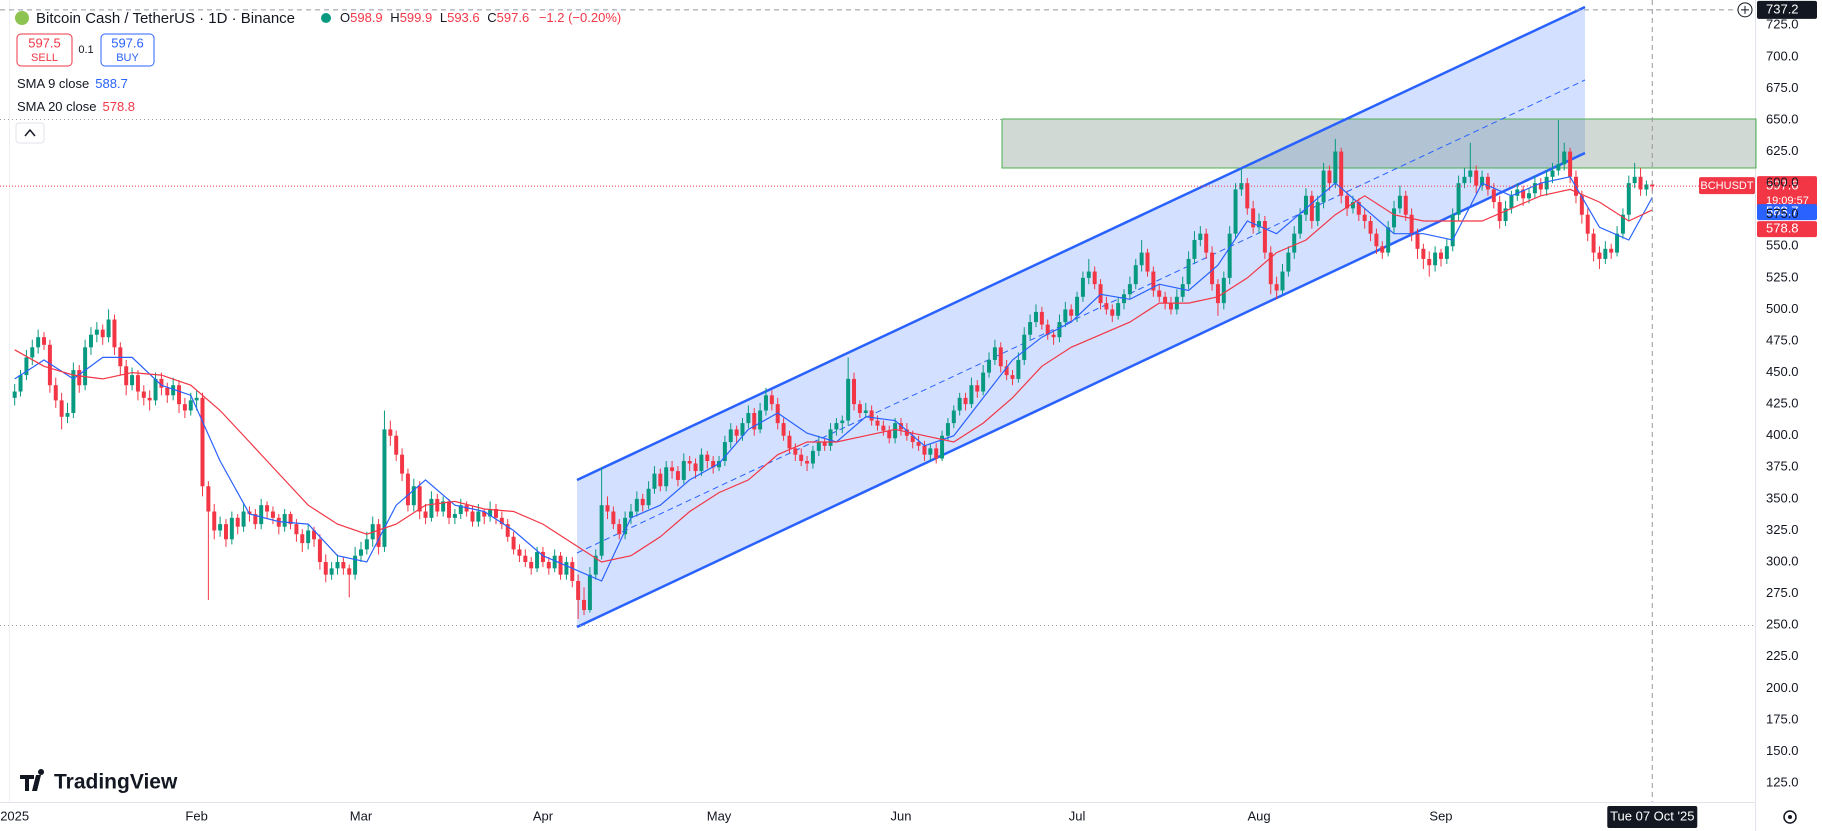  I want to click on gear-center, so click(1790, 817).